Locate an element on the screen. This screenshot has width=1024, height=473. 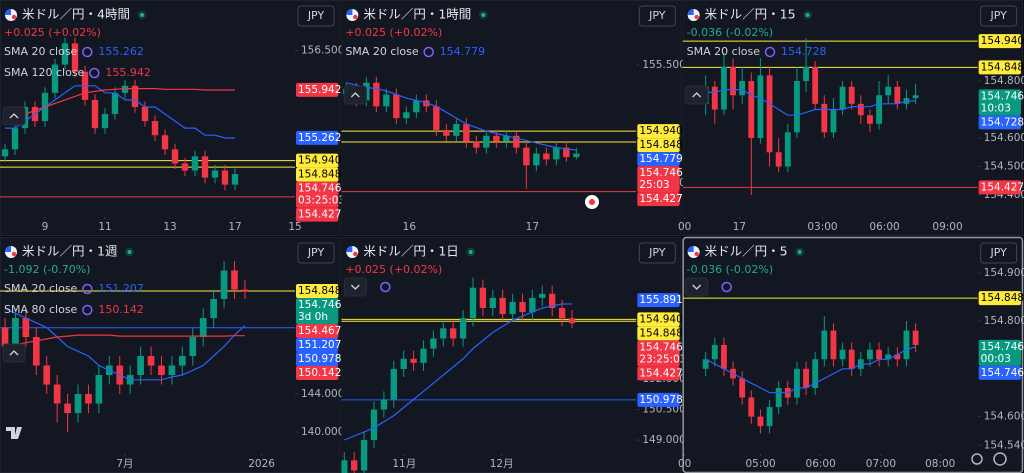
x-tick-label: 17 is located at coordinates (234, 227).